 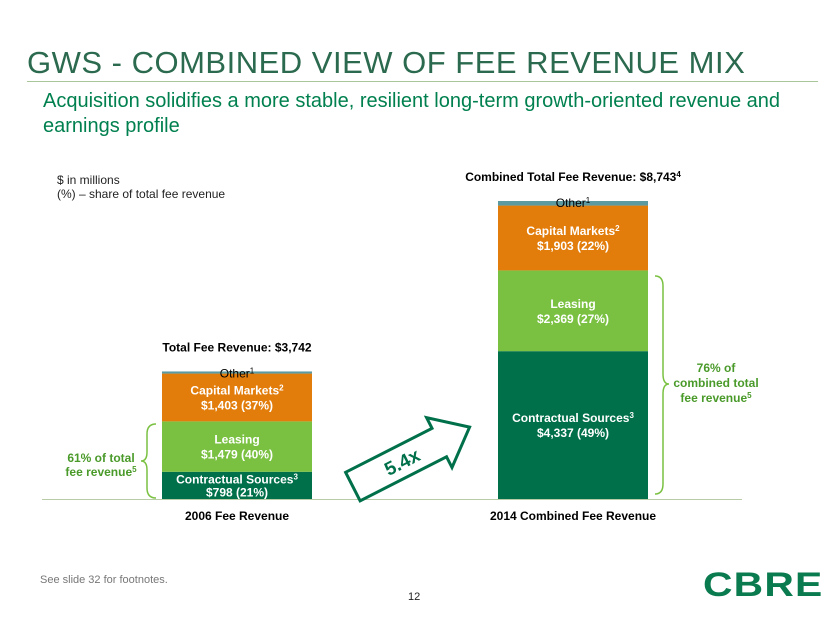 I want to click on footnote: See slide 32 for footnotes., so click(x=104, y=580).